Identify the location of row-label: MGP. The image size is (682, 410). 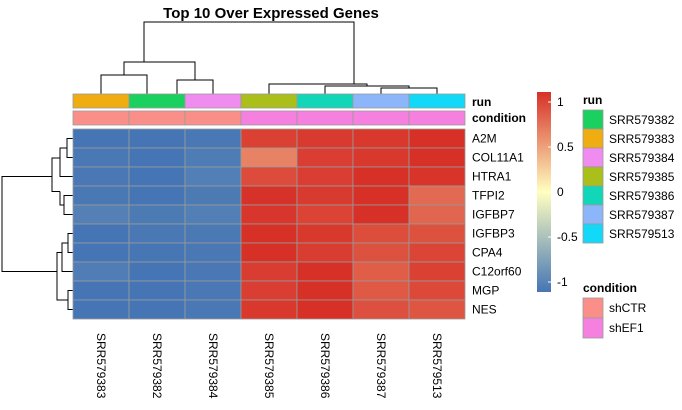
(485, 291).